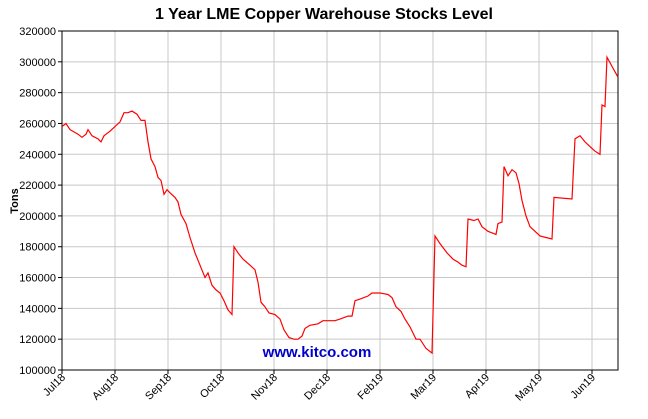 This screenshot has width=648, height=419. I want to click on y-tick-label: 140000, so click(37, 309).